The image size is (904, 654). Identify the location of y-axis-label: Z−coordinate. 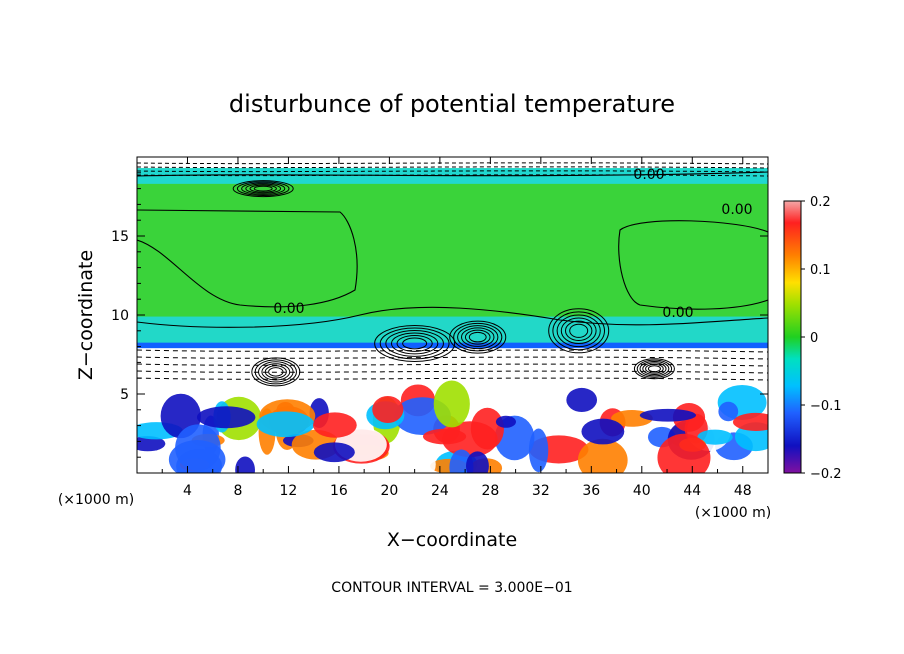
(86, 315).